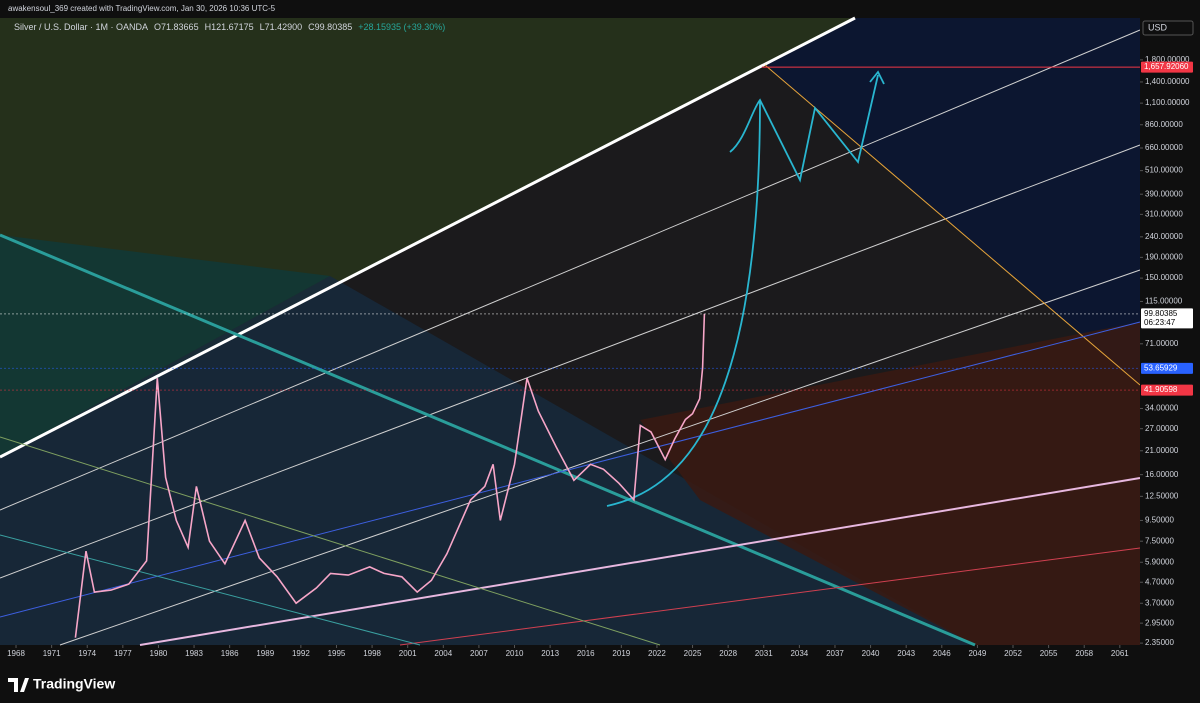 This screenshot has height=703, width=1200. What do you see at coordinates (479, 653) in the screenshot?
I see `x-tick-label: 2007` at bounding box center [479, 653].